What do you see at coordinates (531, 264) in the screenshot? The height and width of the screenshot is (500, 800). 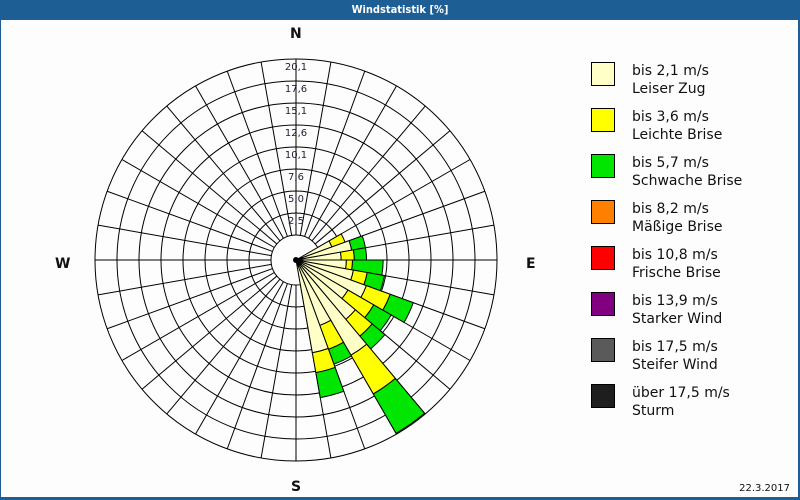 I see `compass-east: E` at bounding box center [531, 264].